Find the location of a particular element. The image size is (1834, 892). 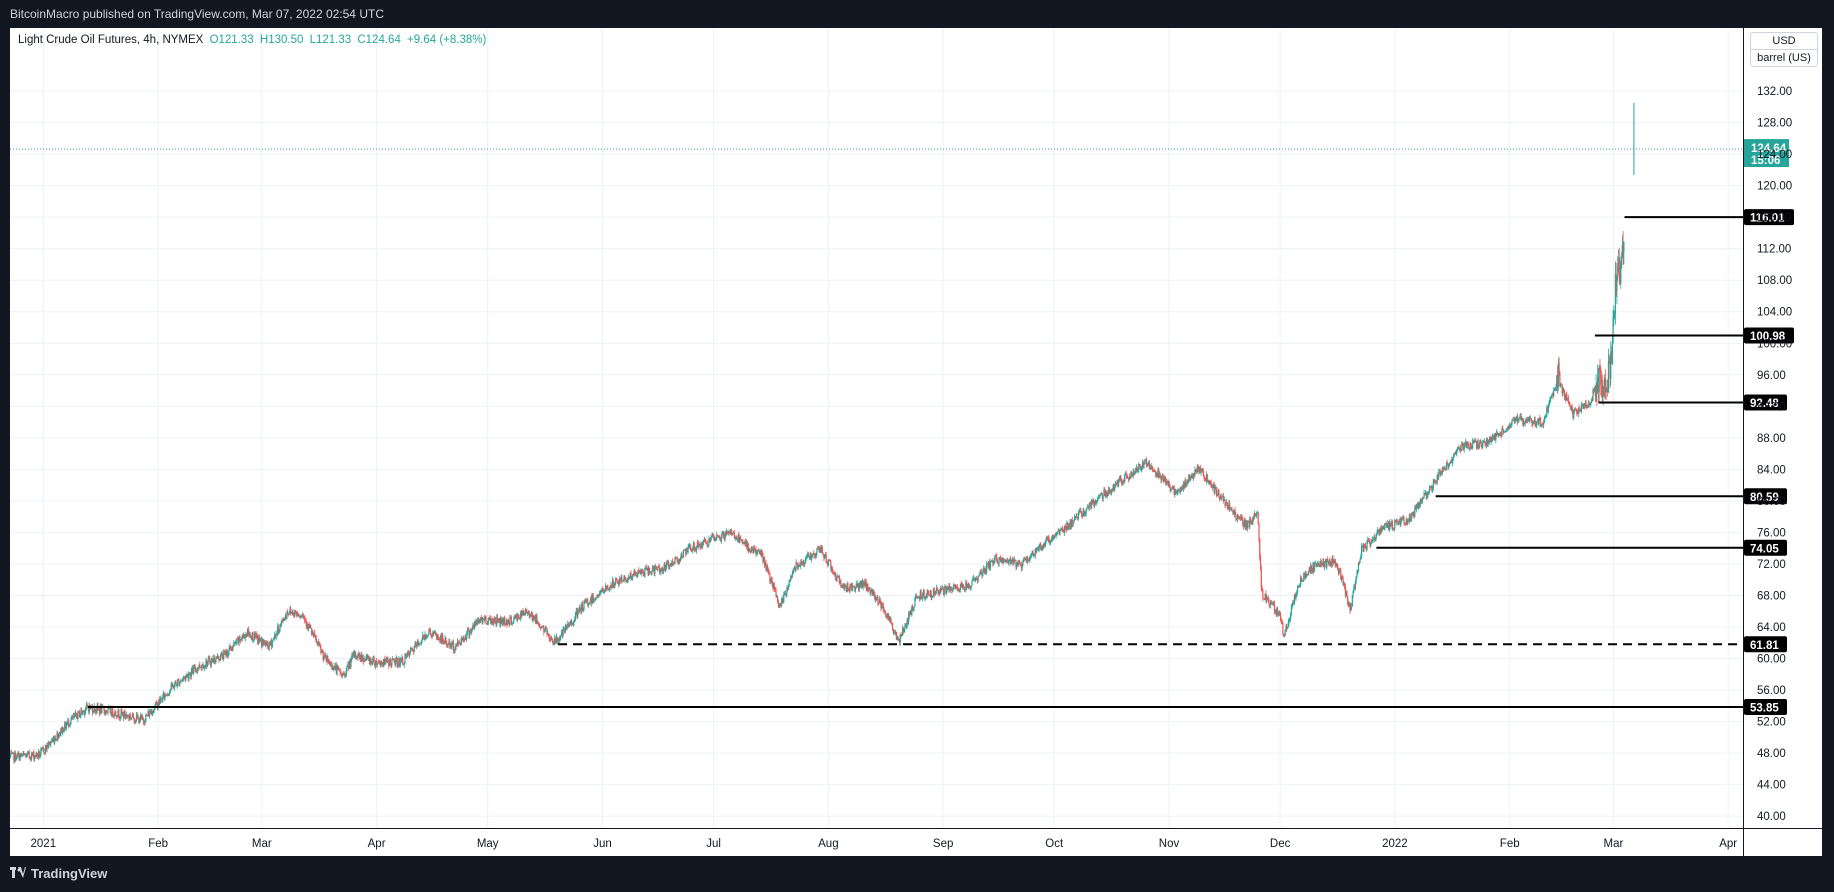

tradingview-logo: TradingView is located at coordinates (58, 874).